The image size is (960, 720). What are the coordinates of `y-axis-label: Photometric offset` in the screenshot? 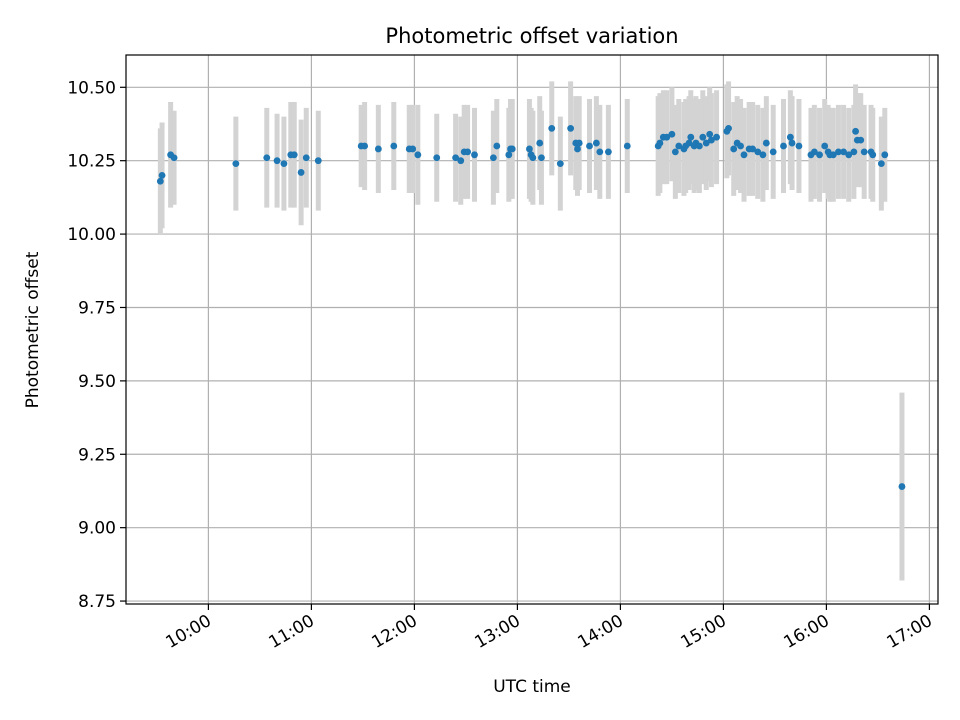 It's located at (33, 329).